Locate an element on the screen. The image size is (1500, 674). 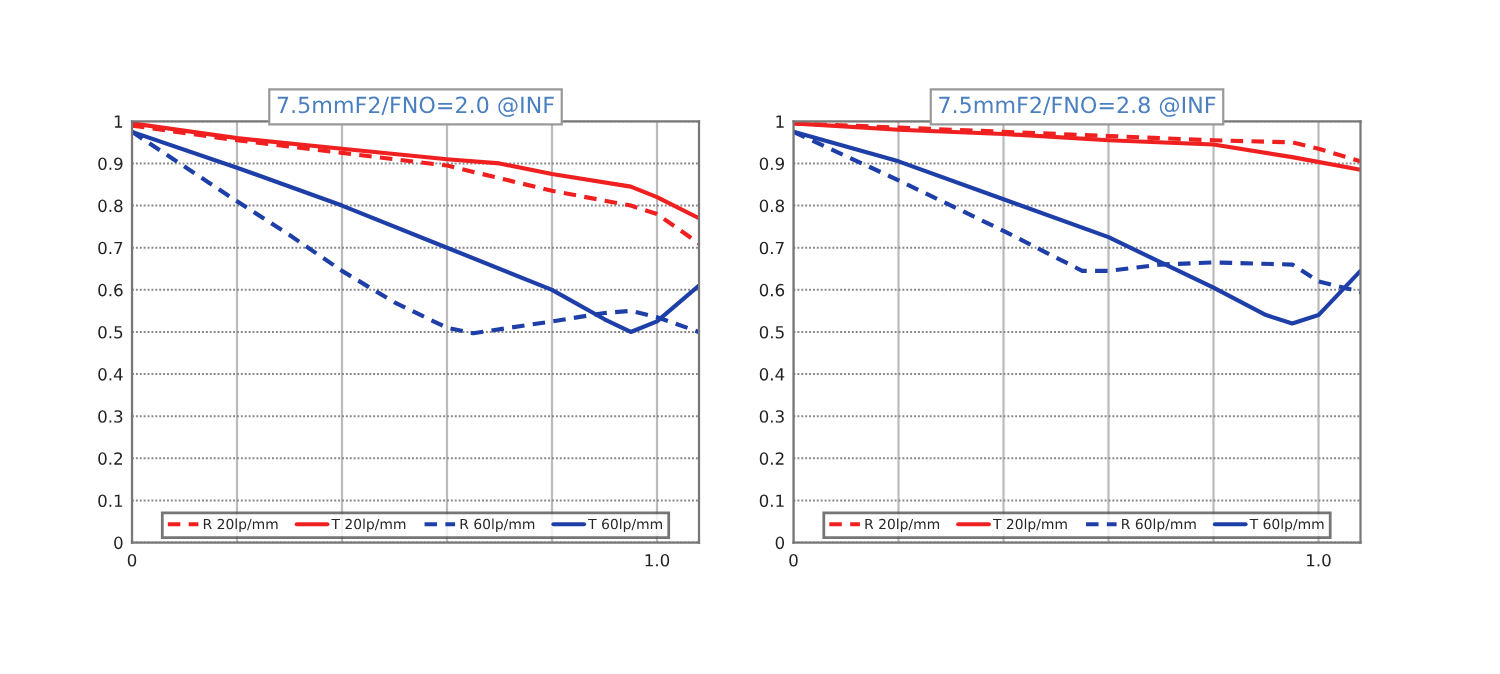
chart-title: 7.5mmF2/FNO=2.8 @INF is located at coordinates (1077, 106).